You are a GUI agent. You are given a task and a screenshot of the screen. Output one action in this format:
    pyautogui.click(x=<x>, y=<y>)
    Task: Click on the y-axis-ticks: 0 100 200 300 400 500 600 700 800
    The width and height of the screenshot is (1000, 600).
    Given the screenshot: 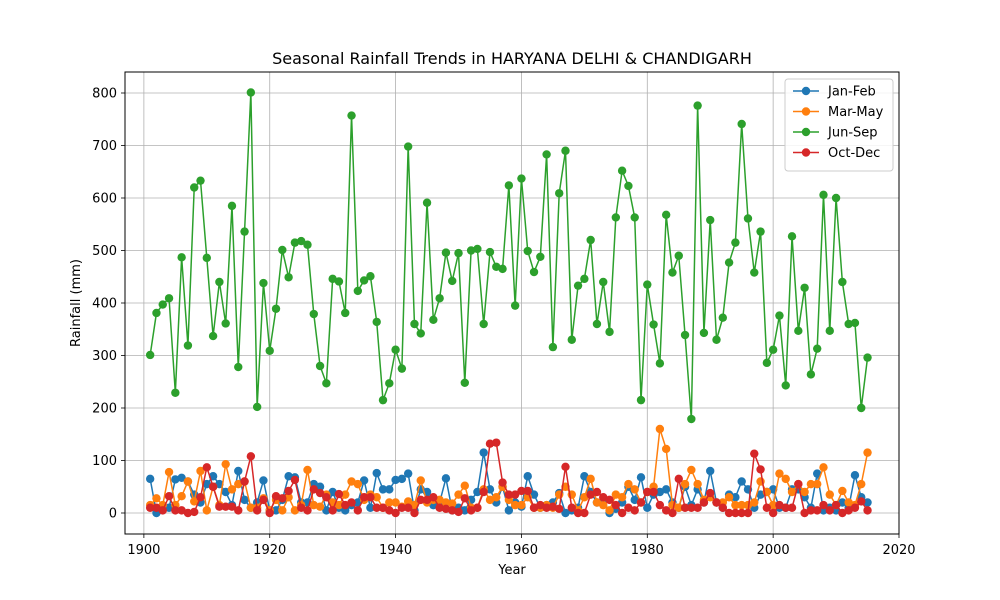 What is the action you would take?
    pyautogui.click(x=108, y=304)
    